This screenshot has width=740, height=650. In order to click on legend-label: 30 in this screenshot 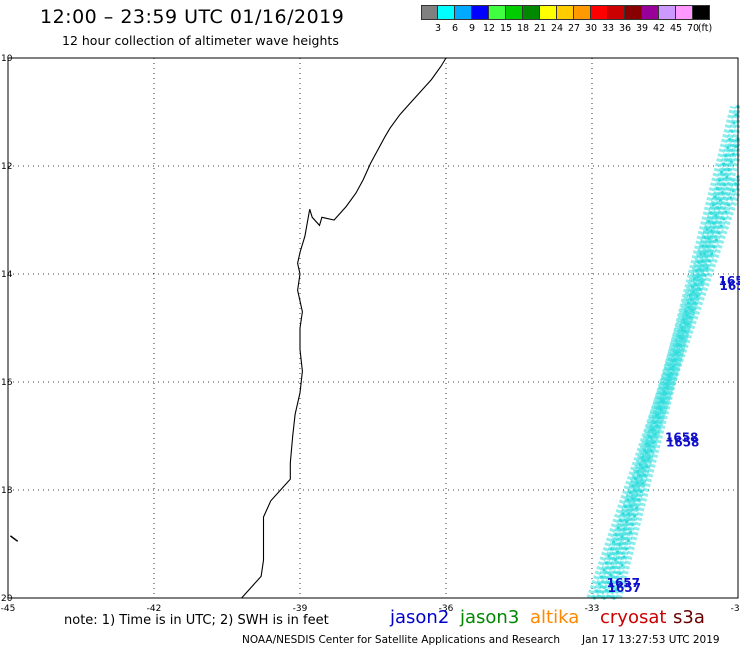, I will do `click(591, 28)`.